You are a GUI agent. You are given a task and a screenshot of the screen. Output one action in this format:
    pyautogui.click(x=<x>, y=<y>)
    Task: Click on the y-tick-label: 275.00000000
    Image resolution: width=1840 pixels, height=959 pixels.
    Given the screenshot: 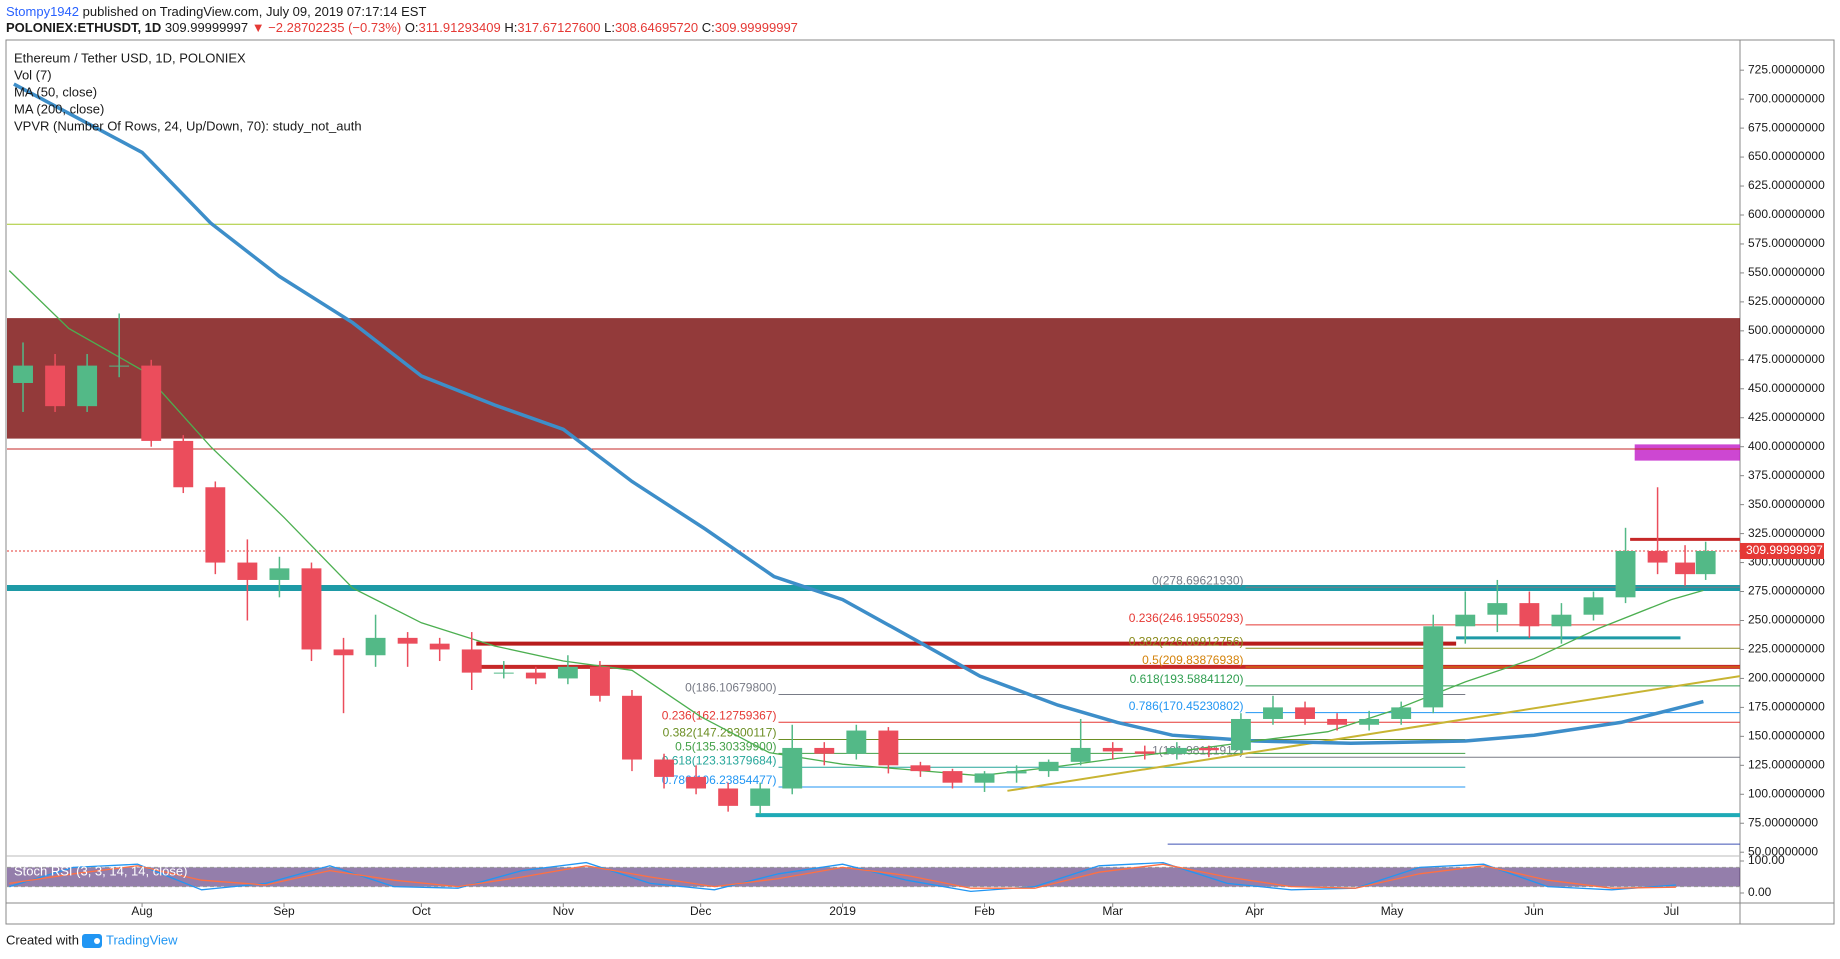 What is the action you would take?
    pyautogui.click(x=1786, y=591)
    